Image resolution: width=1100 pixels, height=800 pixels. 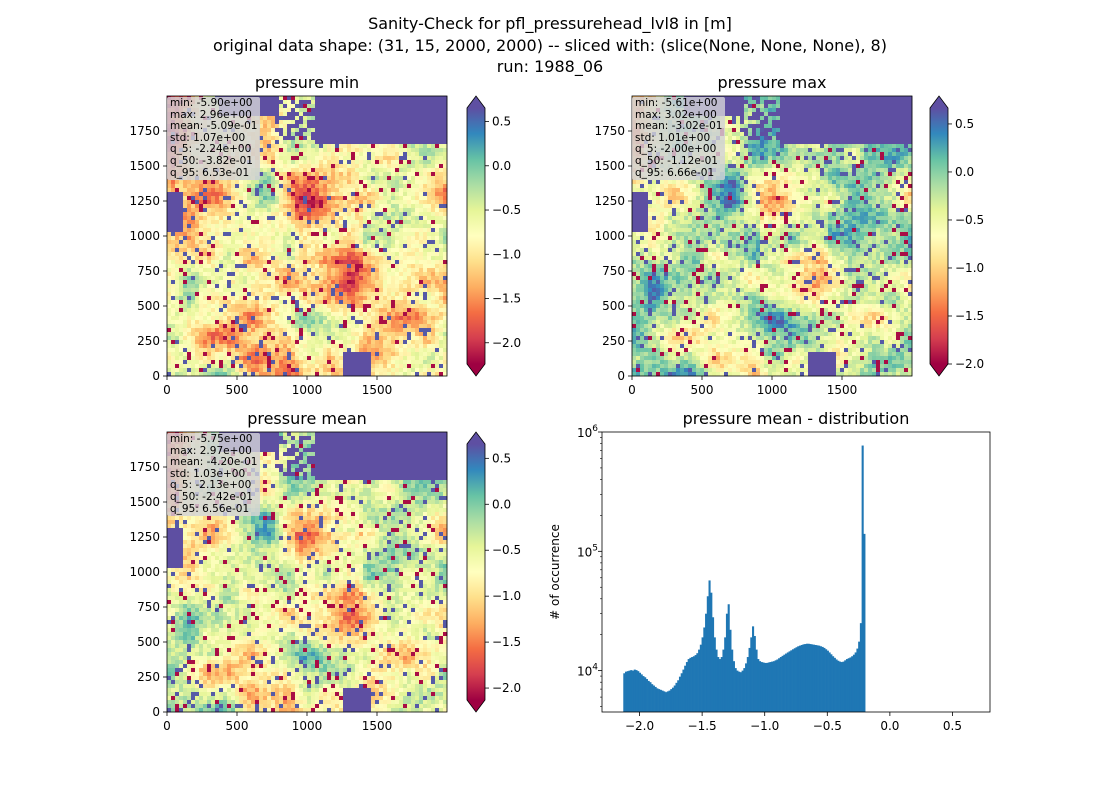 I want to click on y-tick-label: 1500, so click(x=144, y=166).